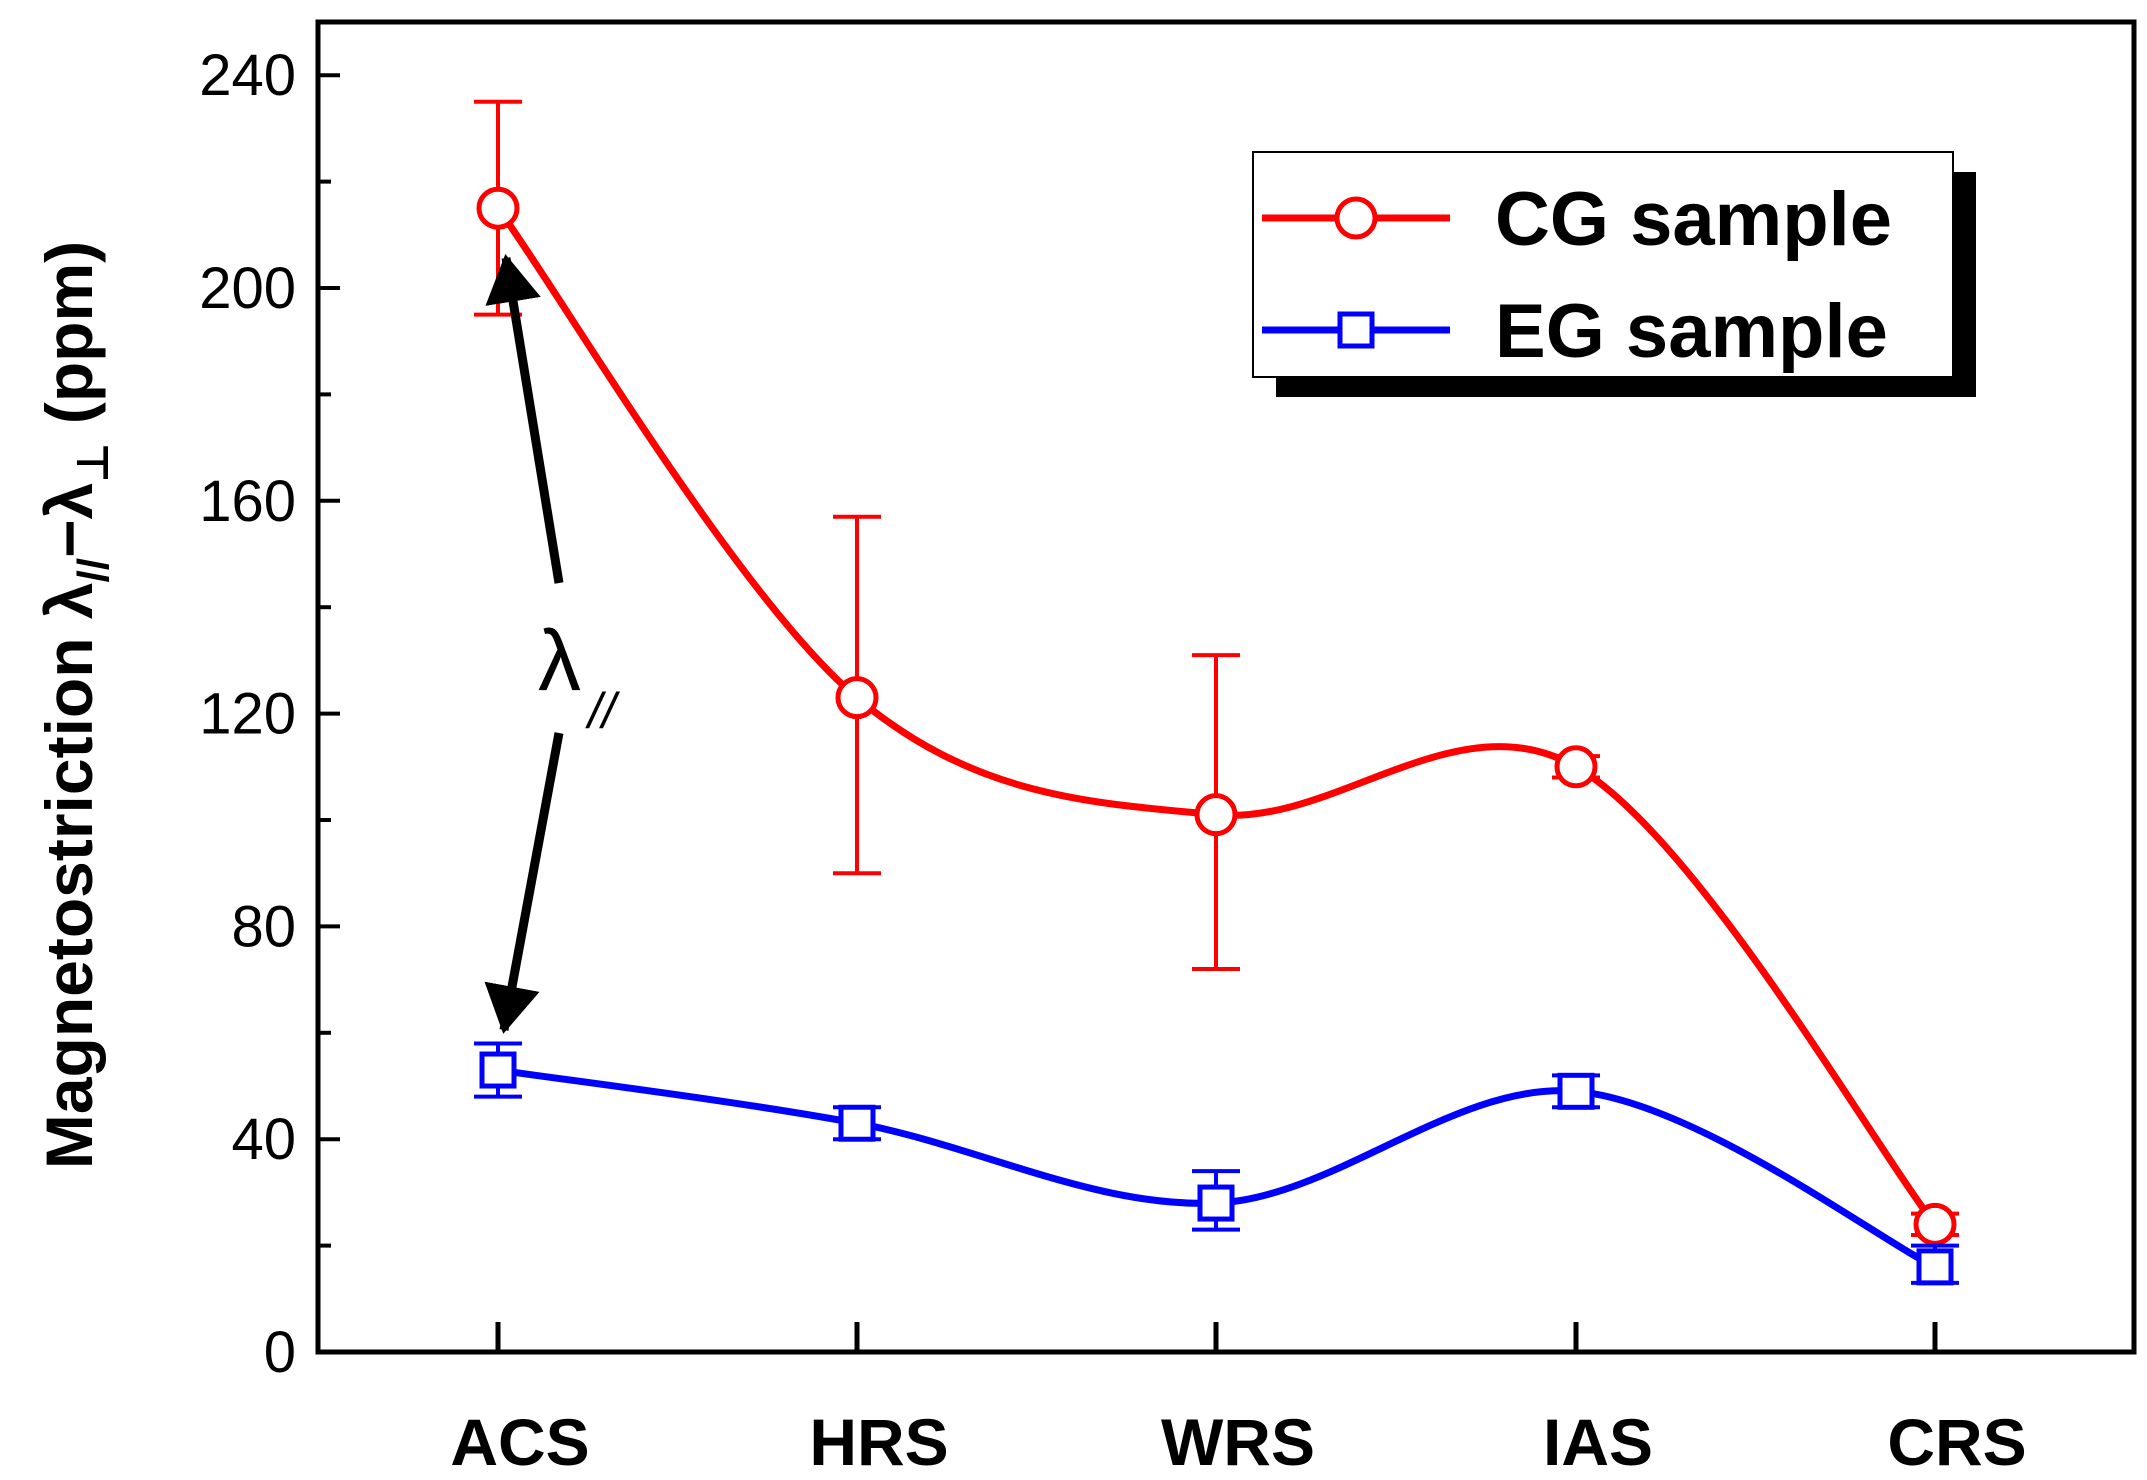 The width and height of the screenshot is (2147, 1480). I want to click on y-axis-title: Magnetostriction λ//−λ⊥ (ppm), so click(75, 705).